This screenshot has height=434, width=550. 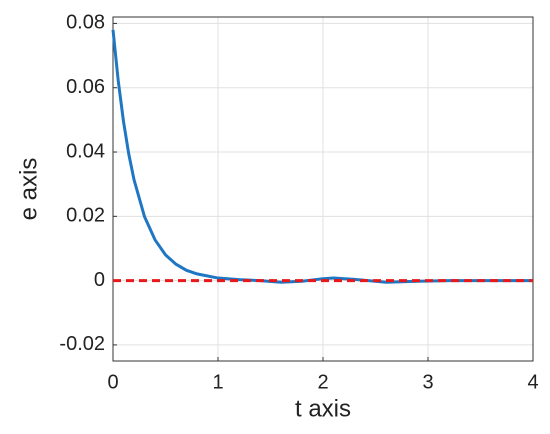 What do you see at coordinates (217, 382) in the screenshot?
I see `x-tick-label: 1` at bounding box center [217, 382].